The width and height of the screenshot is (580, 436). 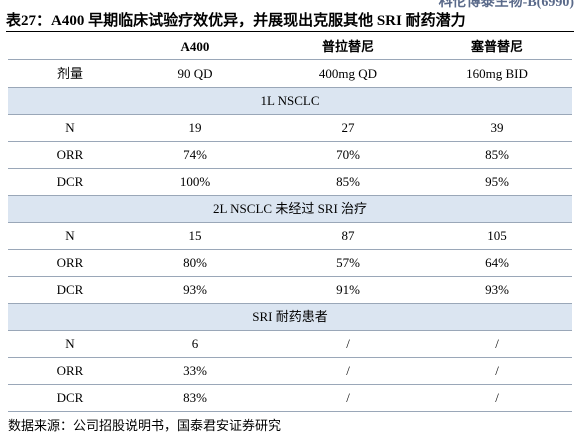 What do you see at coordinates (290, 155) in the screenshot?
I see `table-row: ORR 74% 70% 85%` at bounding box center [290, 155].